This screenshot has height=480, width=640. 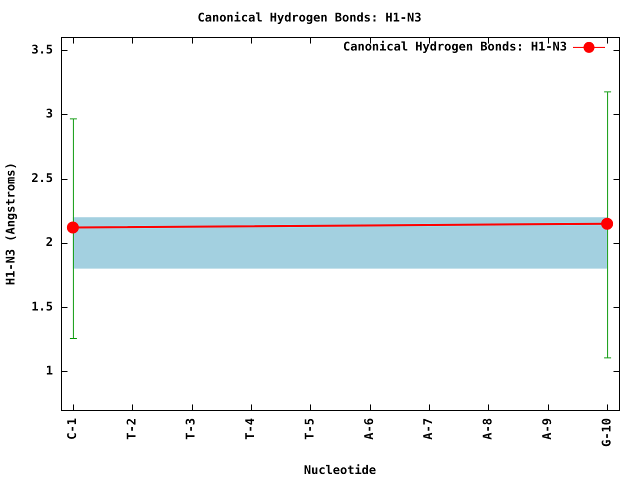 I want to click on x-tick-label: T-4, so click(x=250, y=429).